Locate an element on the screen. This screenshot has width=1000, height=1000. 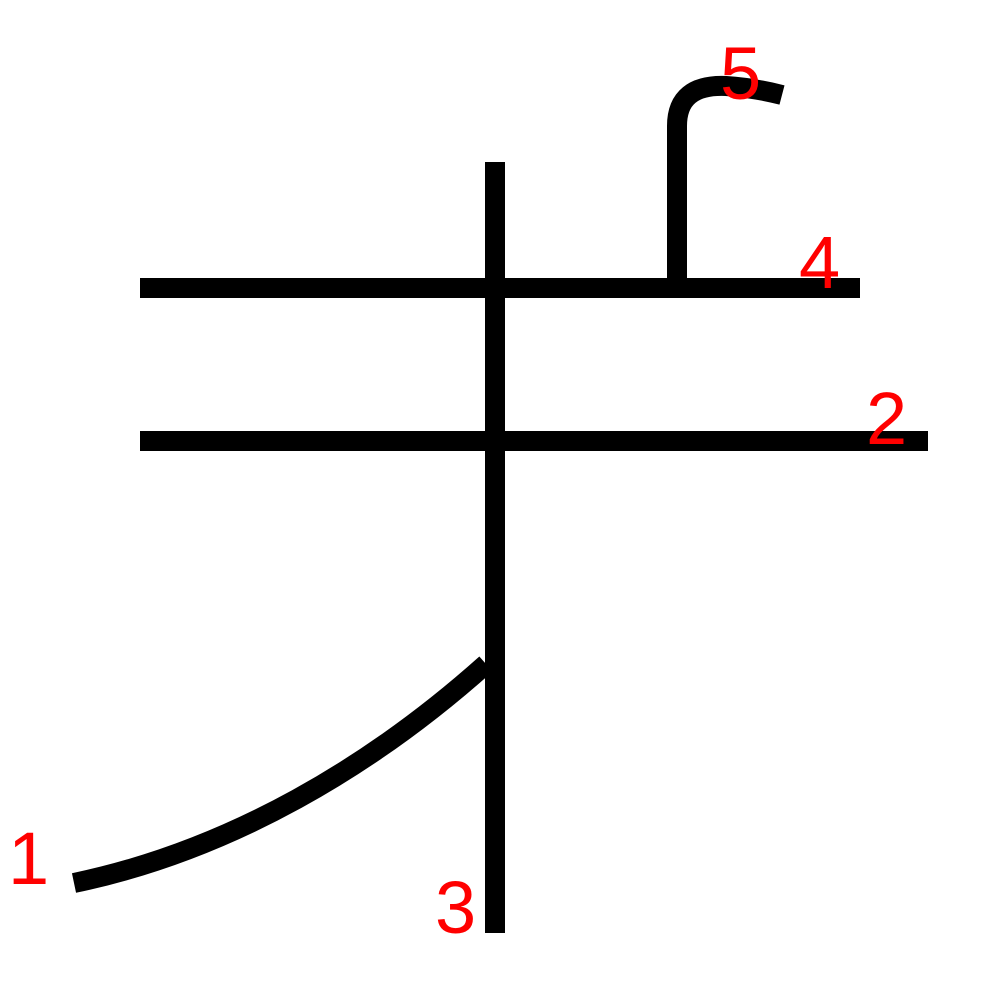
stroke-label-5: 5 is located at coordinates (740, 73).